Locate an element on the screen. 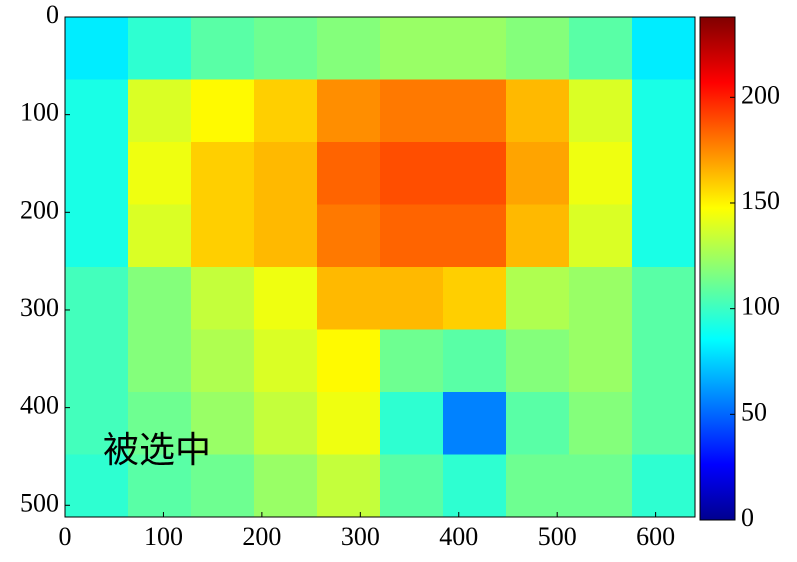  colorbar is located at coordinates (717, 268).